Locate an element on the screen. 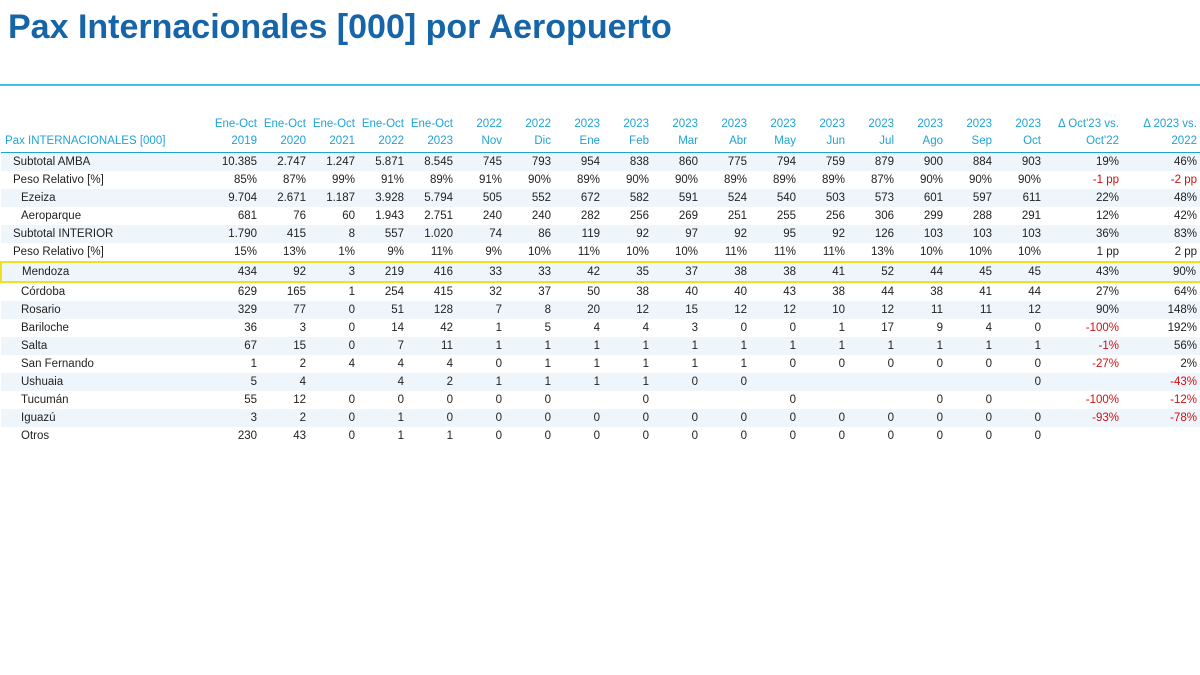 The width and height of the screenshot is (1200, 675). column-header: 2023 May is located at coordinates (775, 134).